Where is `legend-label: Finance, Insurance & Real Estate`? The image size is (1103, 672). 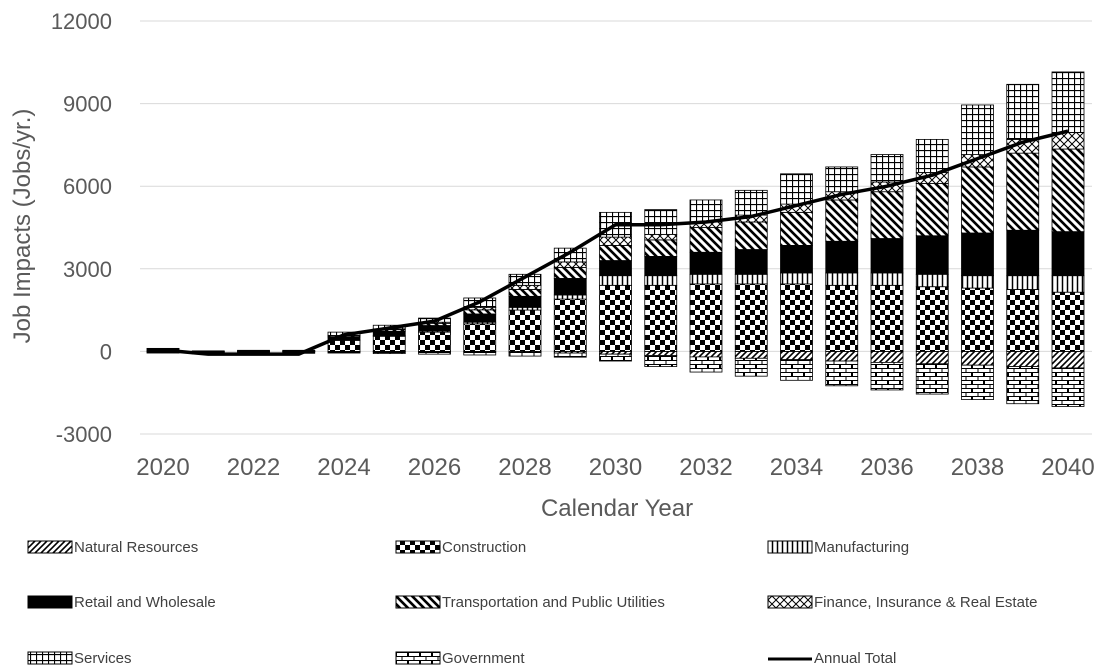
legend-label: Finance, Insurance & Real Estate is located at coordinates (925, 602).